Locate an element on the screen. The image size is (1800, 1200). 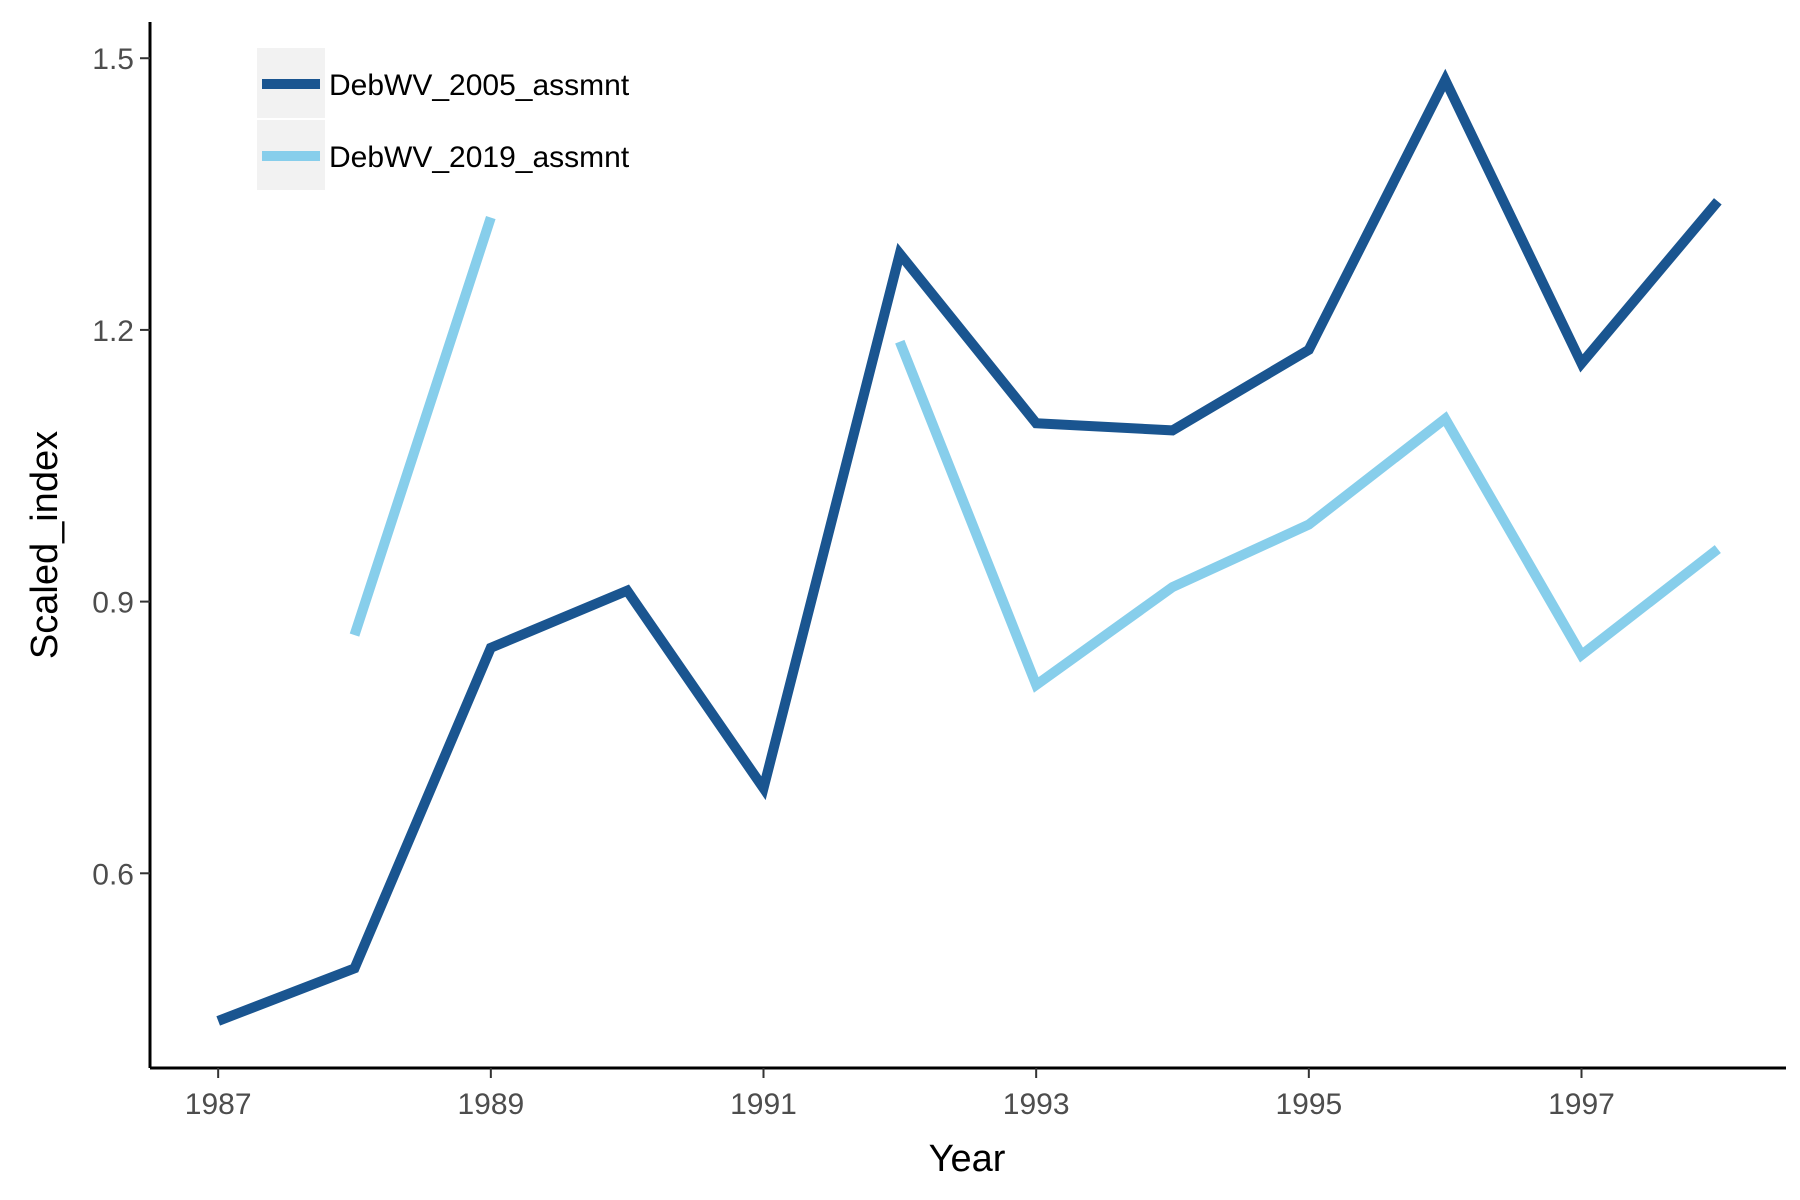
y-axis-title: Scaled_index is located at coordinates (45, 545).